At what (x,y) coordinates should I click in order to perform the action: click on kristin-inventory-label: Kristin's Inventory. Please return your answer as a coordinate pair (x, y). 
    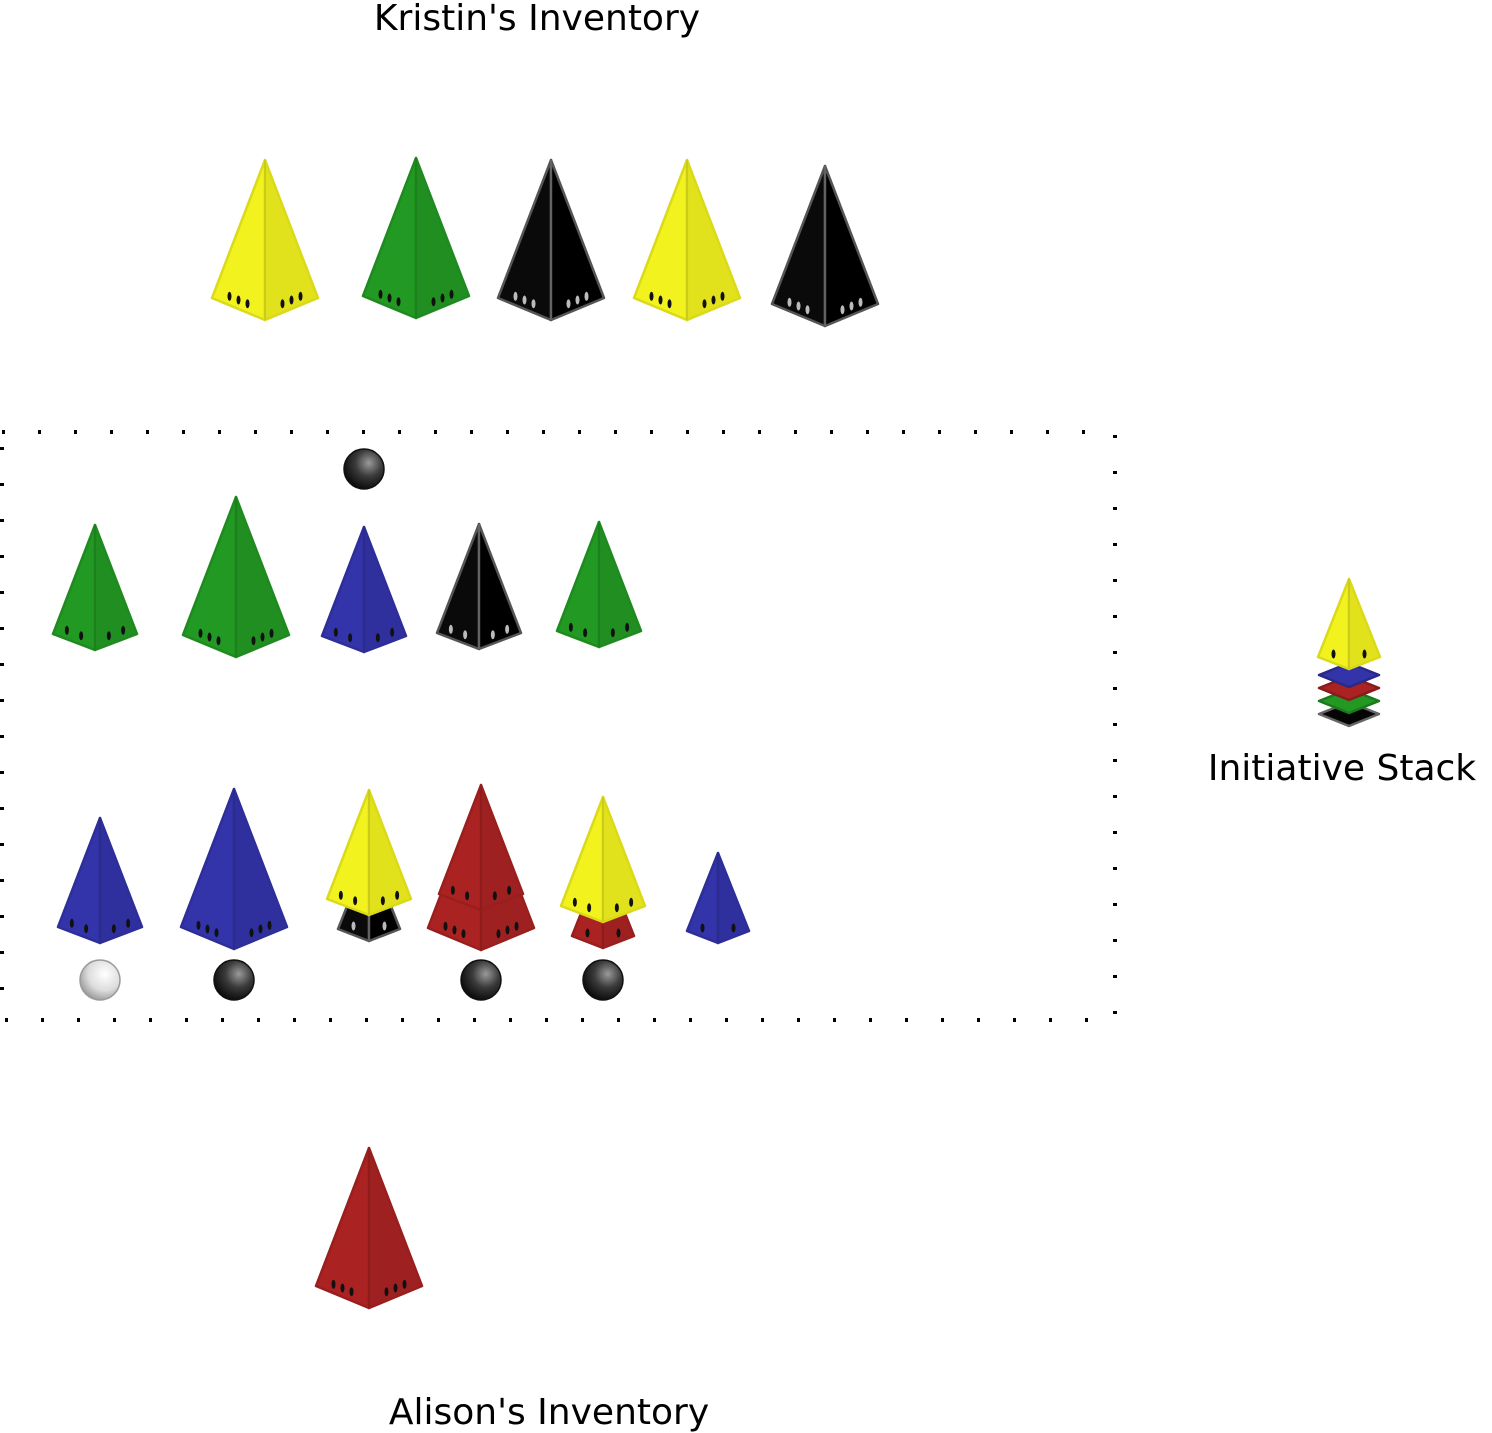
    Looking at the image, I should click on (537, 19).